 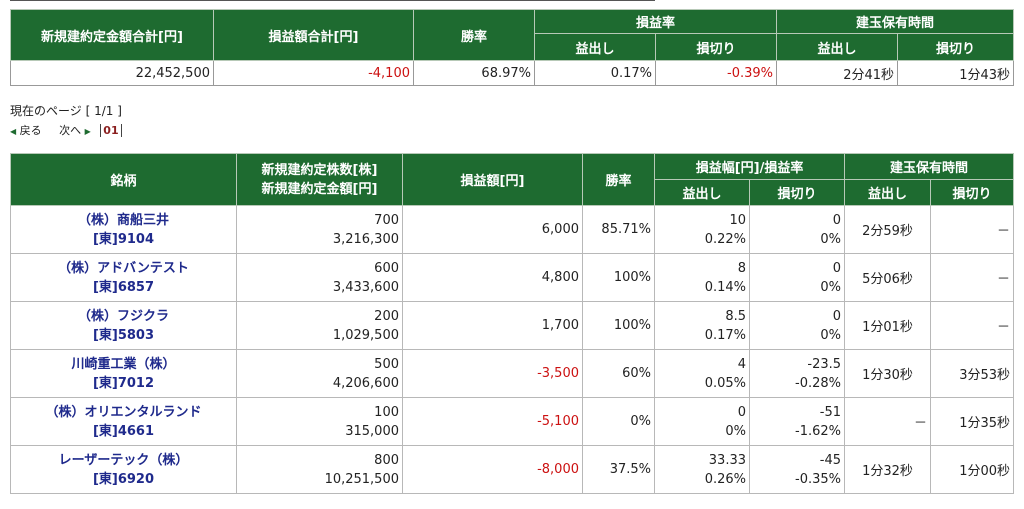 I want to click on header-total-amount: 新規建約定金額合計[円], so click(x=112, y=35).